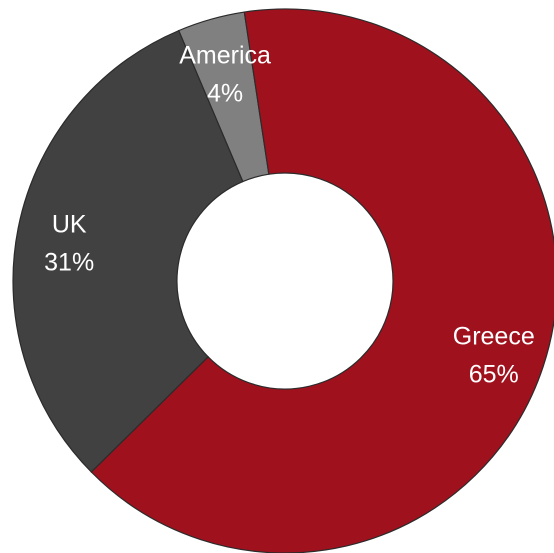 This screenshot has width=554, height=553. Describe the element at coordinates (494, 355) in the screenshot. I see `slice-label-greece: Greece 65%` at that location.